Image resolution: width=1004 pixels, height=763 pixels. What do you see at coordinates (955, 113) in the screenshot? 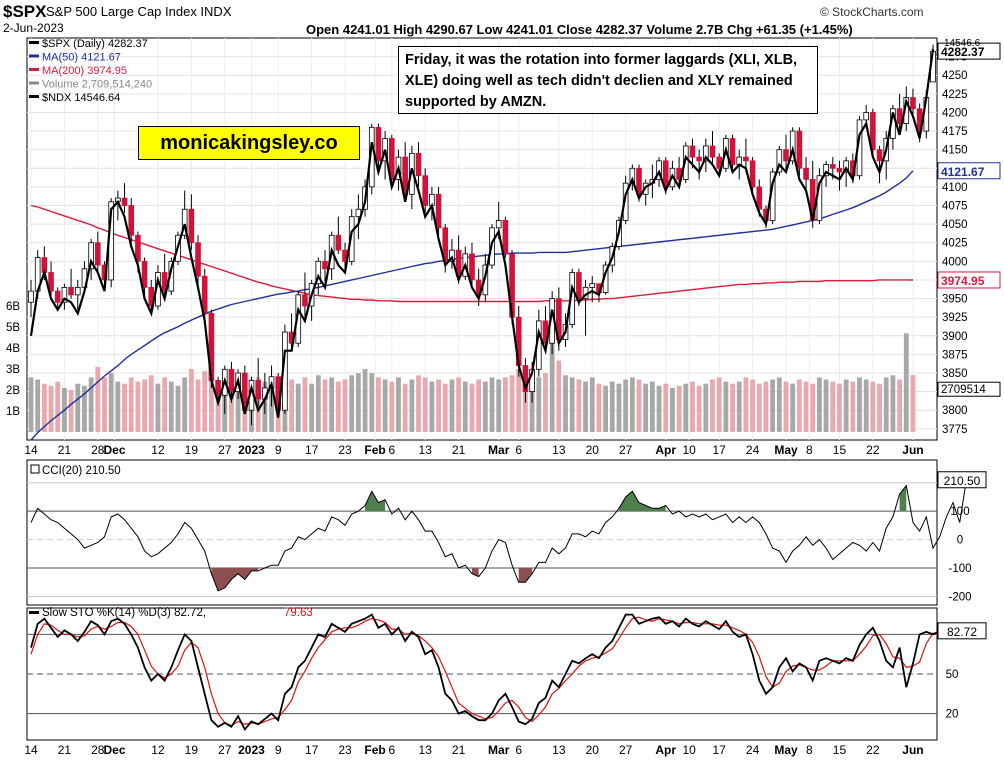
I see `price-tick-label: 4200` at bounding box center [955, 113].